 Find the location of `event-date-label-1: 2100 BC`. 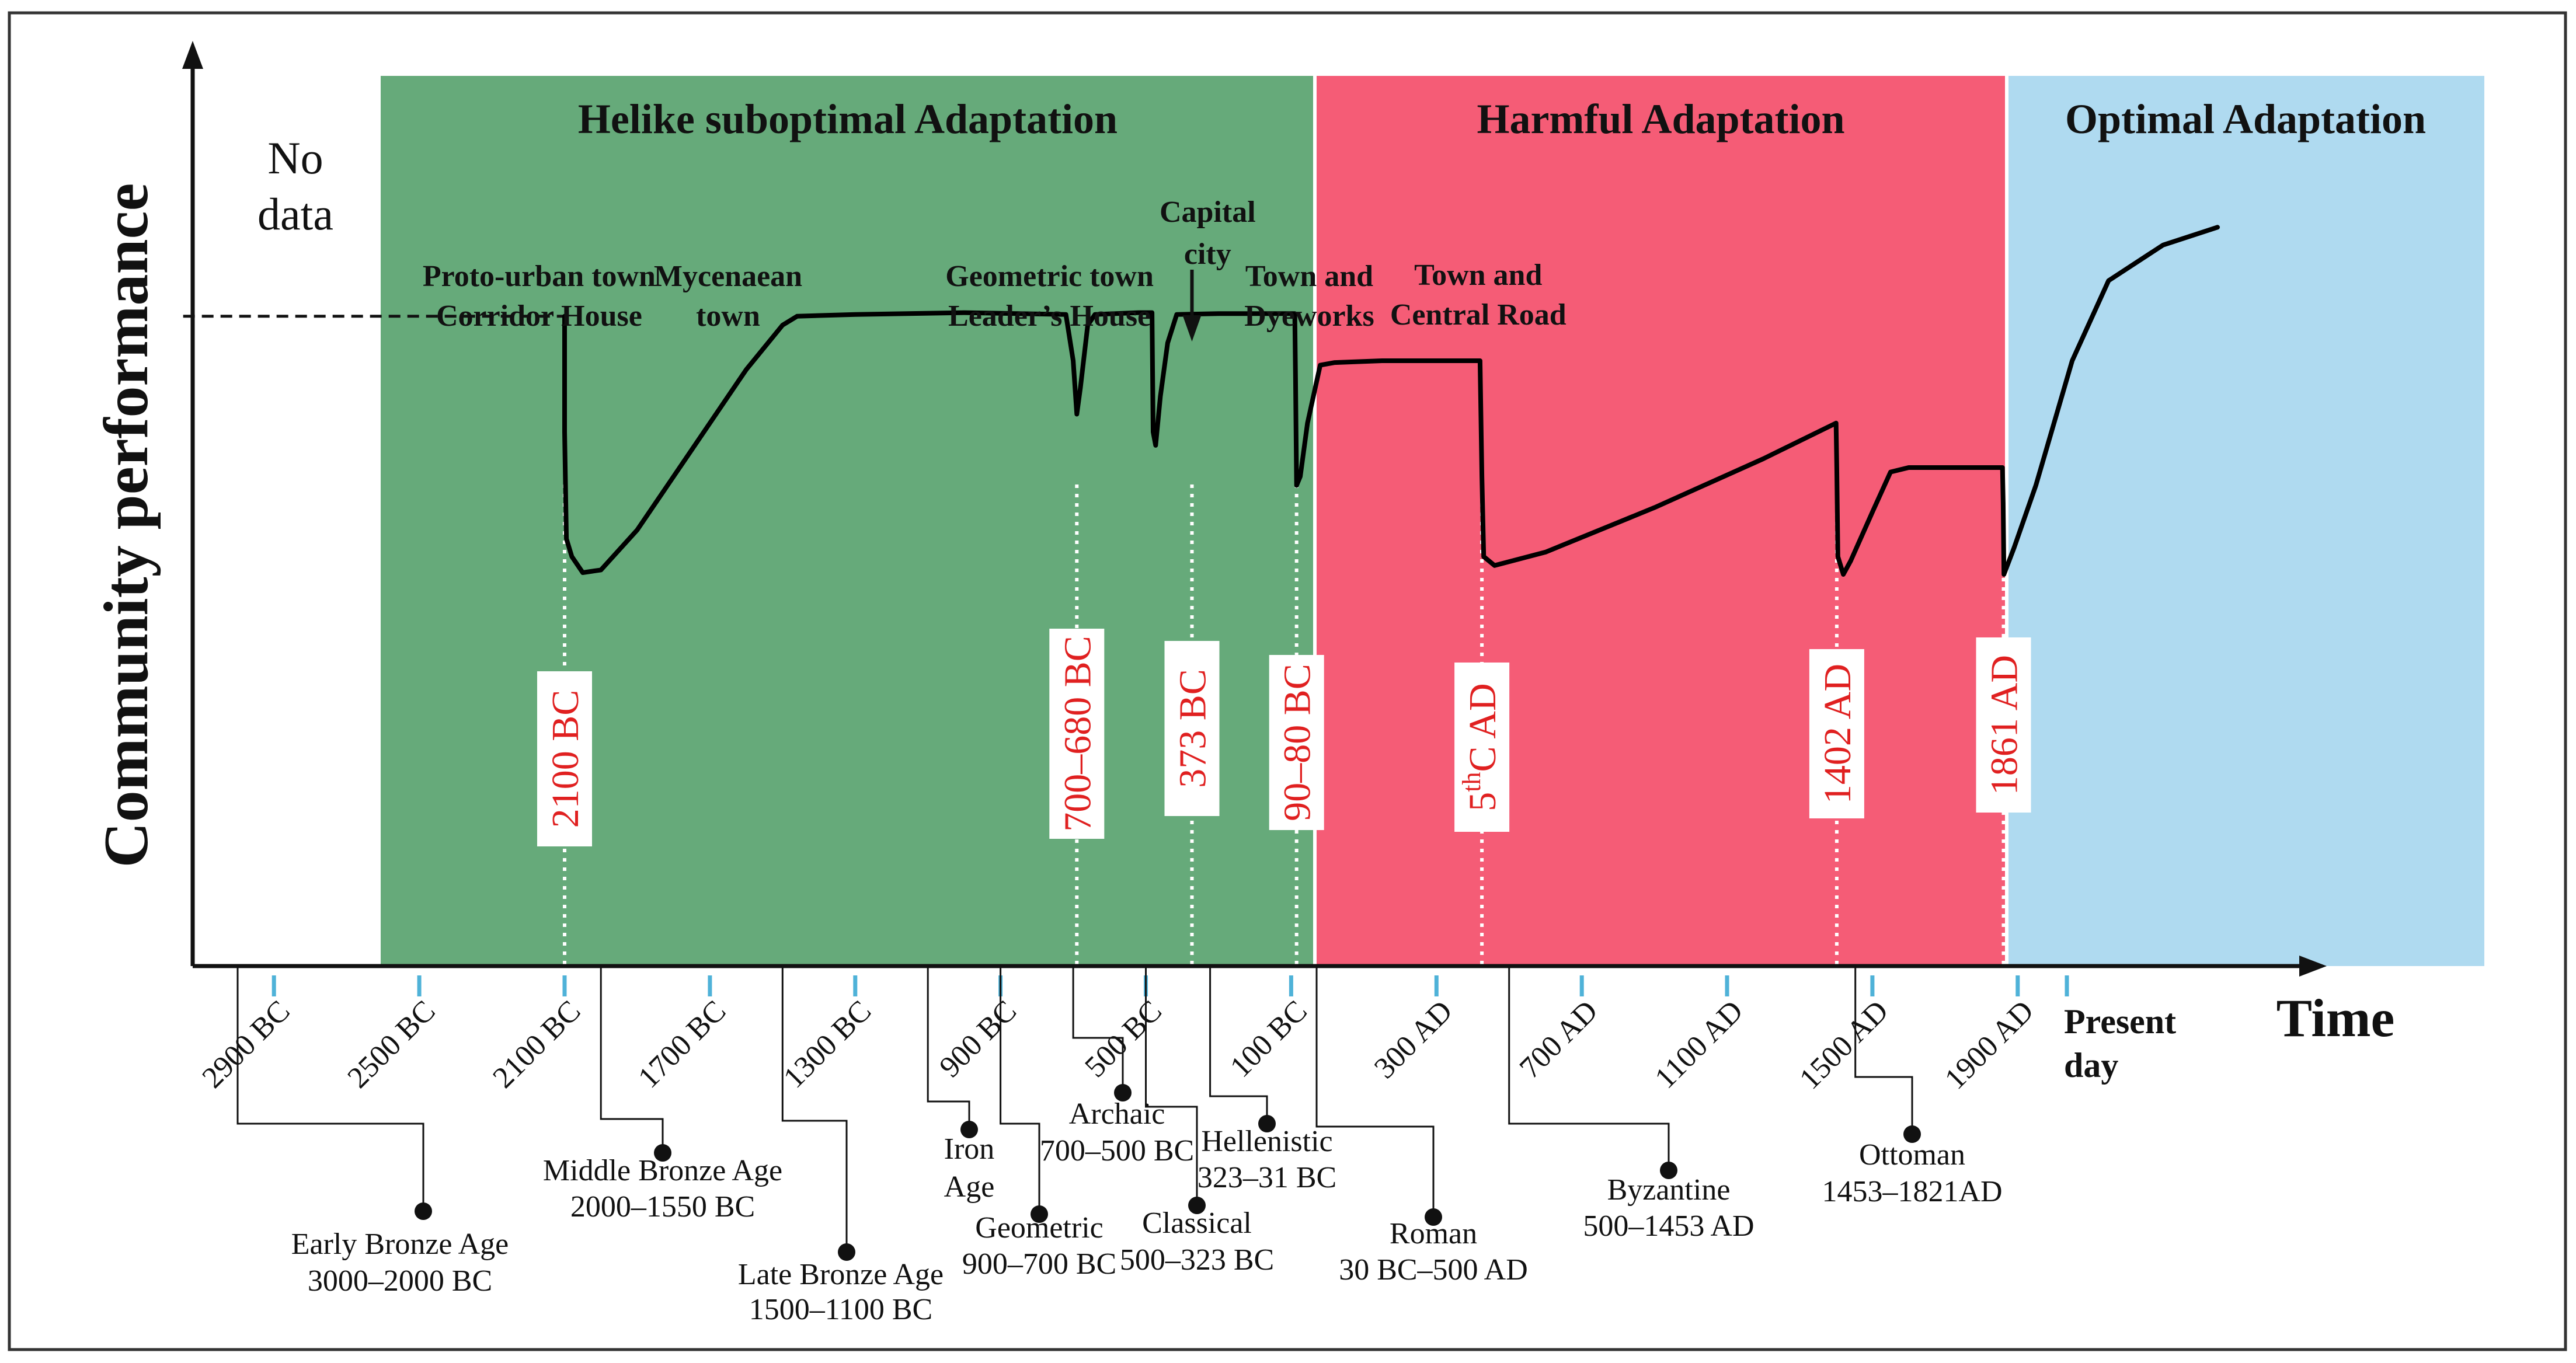

event-date-label-1: 2100 BC is located at coordinates (565, 759).